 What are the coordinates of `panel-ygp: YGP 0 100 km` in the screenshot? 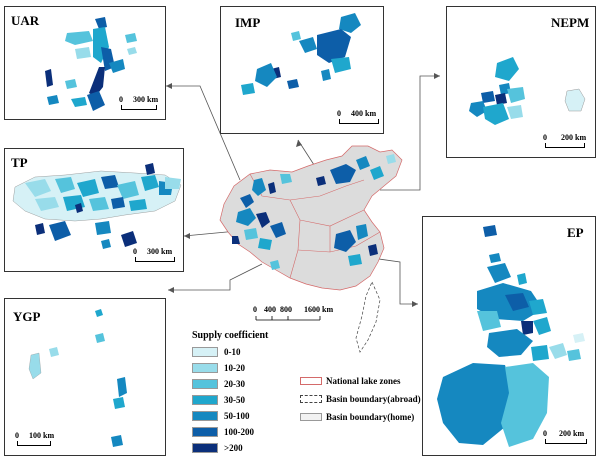 It's located at (85, 377).